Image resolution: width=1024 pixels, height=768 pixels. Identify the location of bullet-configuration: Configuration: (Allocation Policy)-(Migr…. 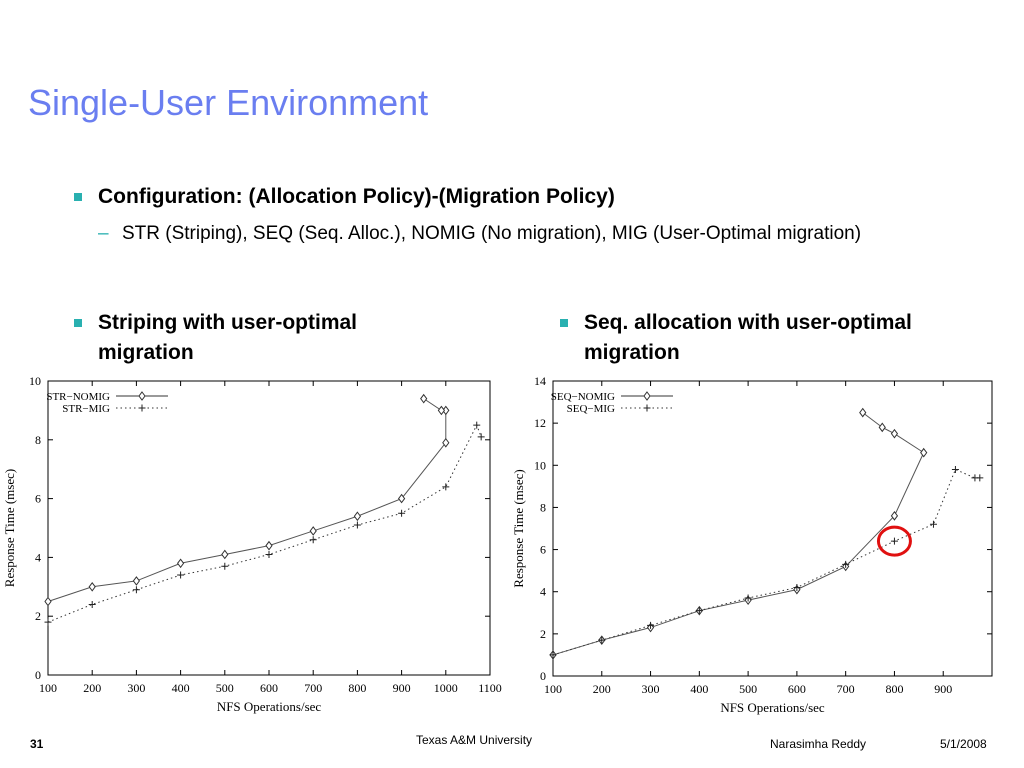
(524, 197).